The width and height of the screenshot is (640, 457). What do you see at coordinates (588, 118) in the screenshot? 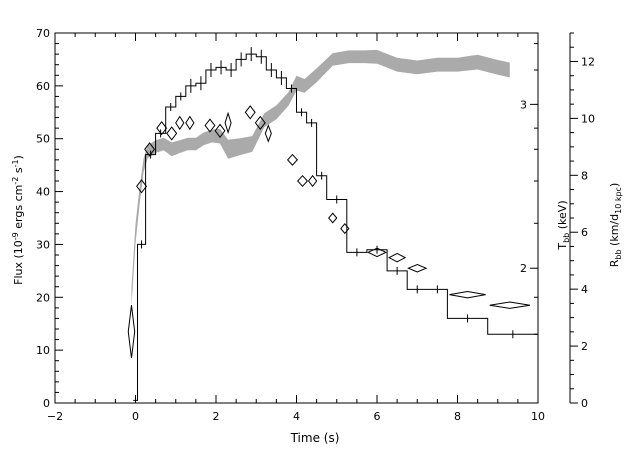
I see `y-outer-right-tick-label: 10` at bounding box center [588, 118].